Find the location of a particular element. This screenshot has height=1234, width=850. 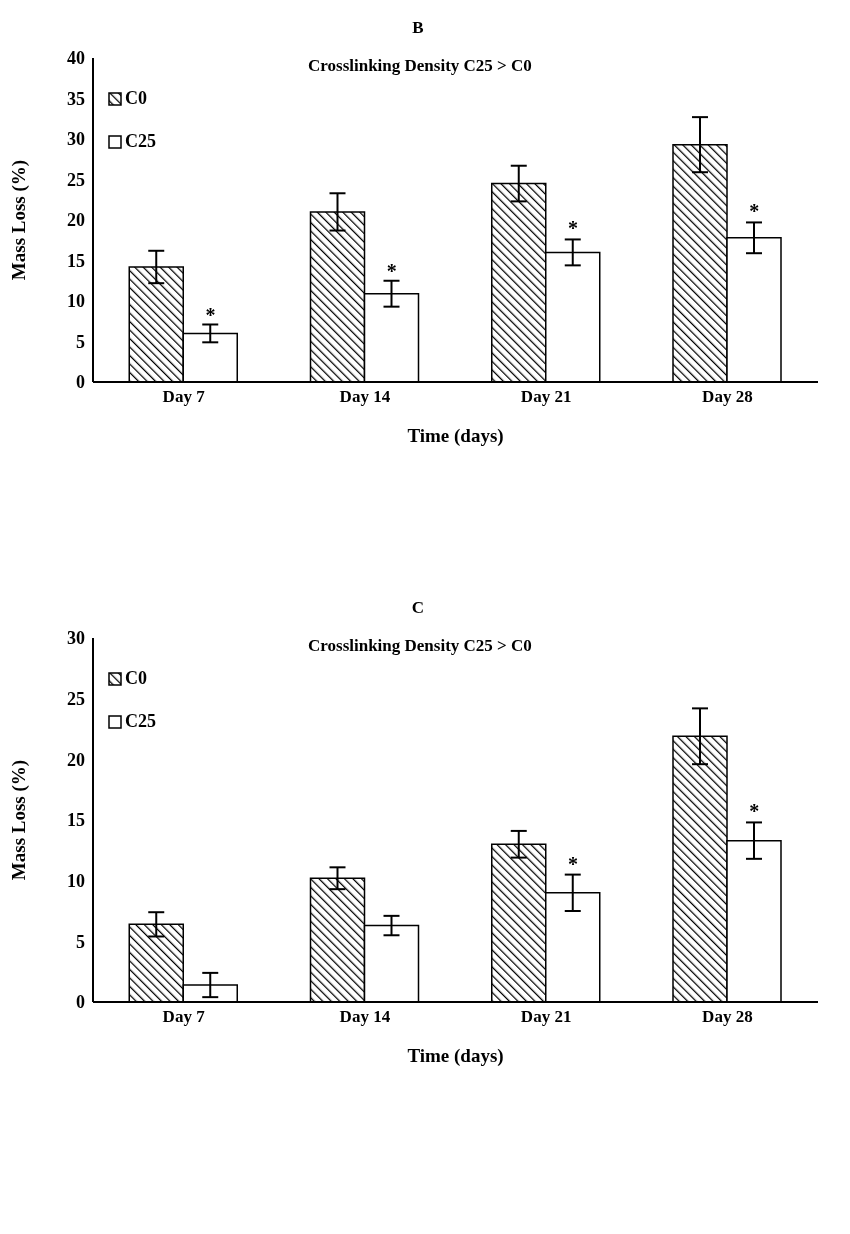

y-tick-label: 35 is located at coordinates (76, 98).